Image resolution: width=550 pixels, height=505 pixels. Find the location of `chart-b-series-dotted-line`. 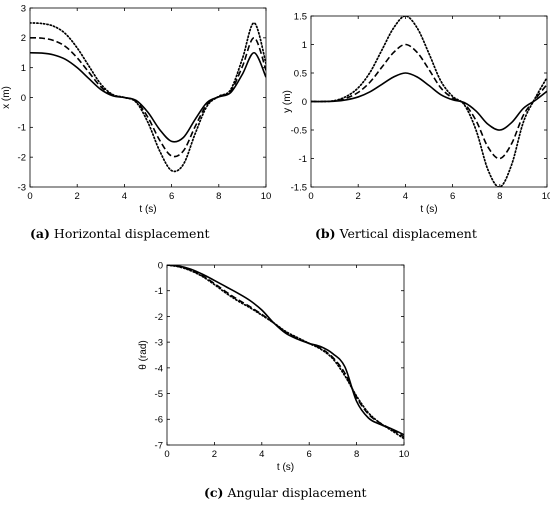

chart-b-series-dotted-line is located at coordinates (429, 101).